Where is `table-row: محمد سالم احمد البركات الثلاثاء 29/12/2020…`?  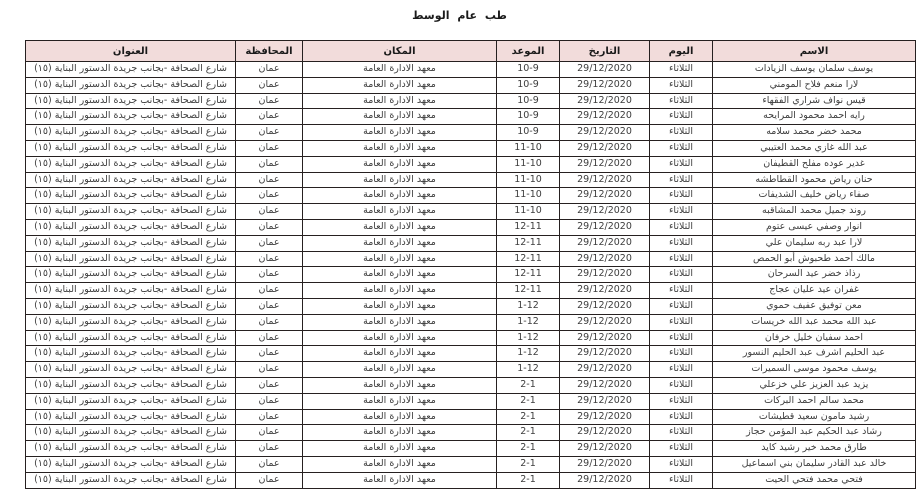 table-row: محمد سالم احمد البركات الثلاثاء 29/12/2020… is located at coordinates (470, 401).